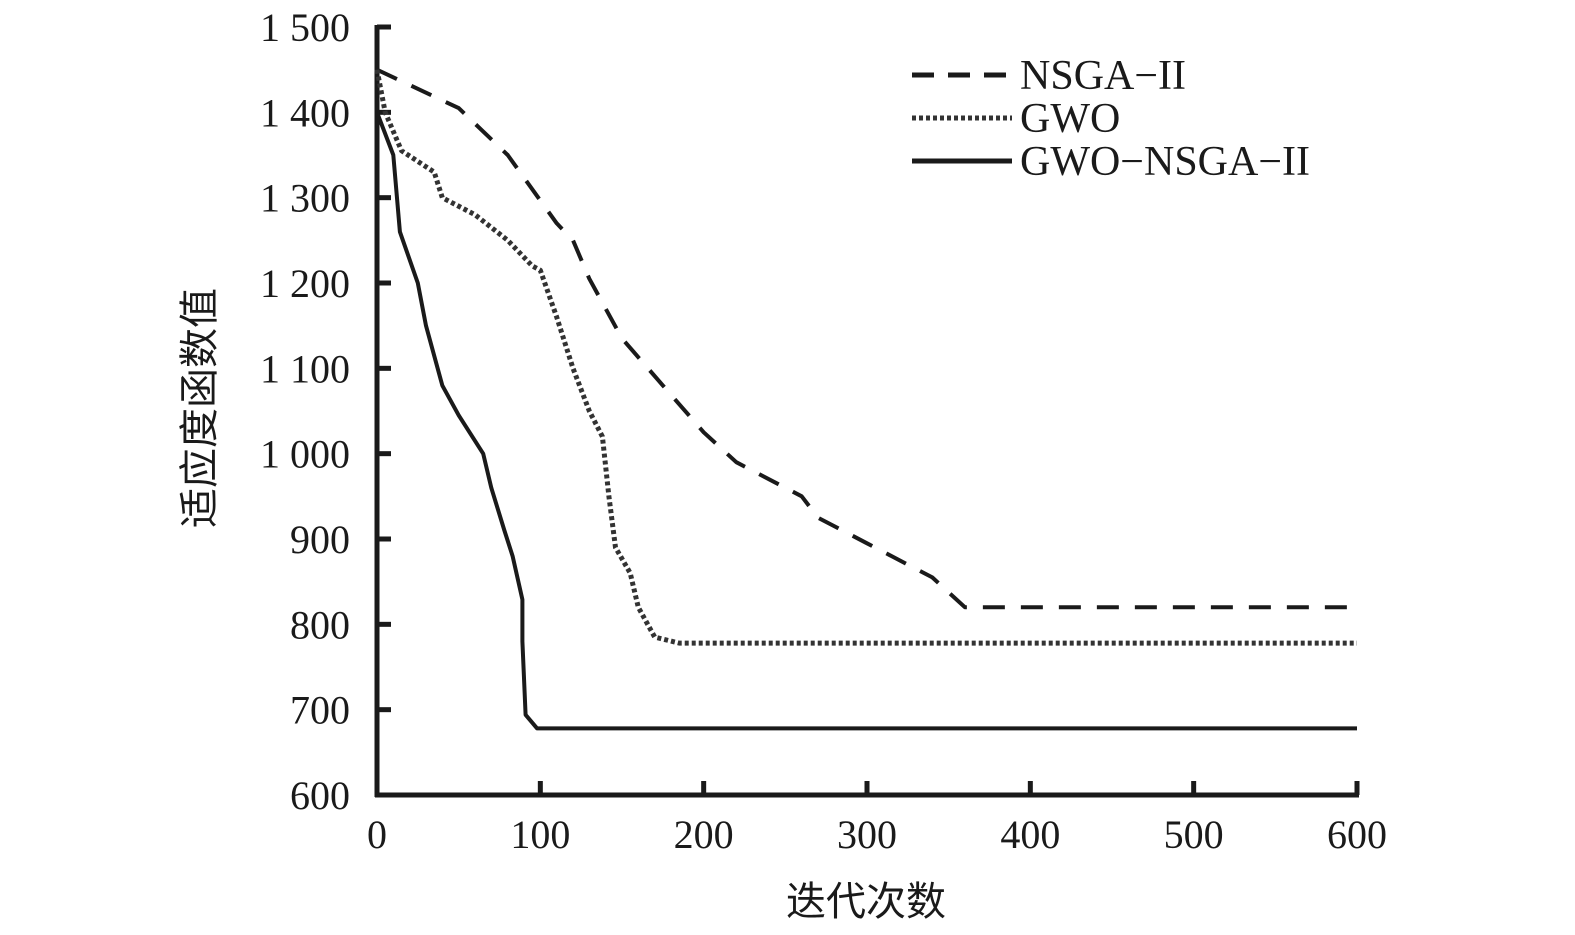  What do you see at coordinates (305, 112) in the screenshot?
I see `y-tick-label: 1 400` at bounding box center [305, 112].